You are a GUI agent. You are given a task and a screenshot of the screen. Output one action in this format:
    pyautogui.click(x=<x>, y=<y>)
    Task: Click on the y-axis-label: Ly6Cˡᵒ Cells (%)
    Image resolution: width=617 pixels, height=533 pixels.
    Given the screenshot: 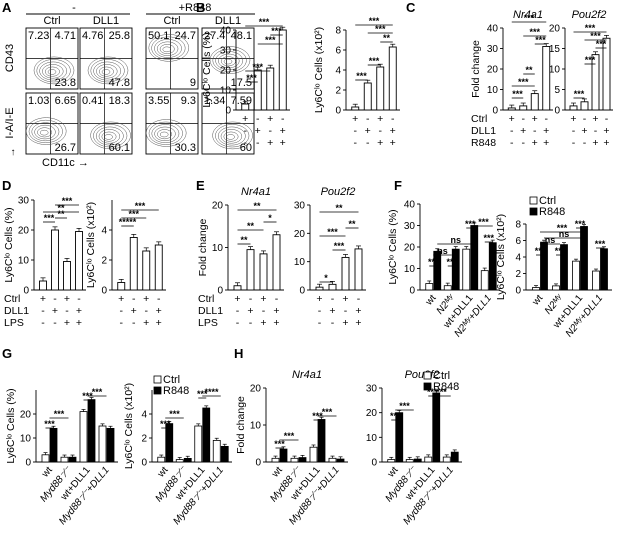 What is the action you would take?
    pyautogui.click(x=393, y=246)
    